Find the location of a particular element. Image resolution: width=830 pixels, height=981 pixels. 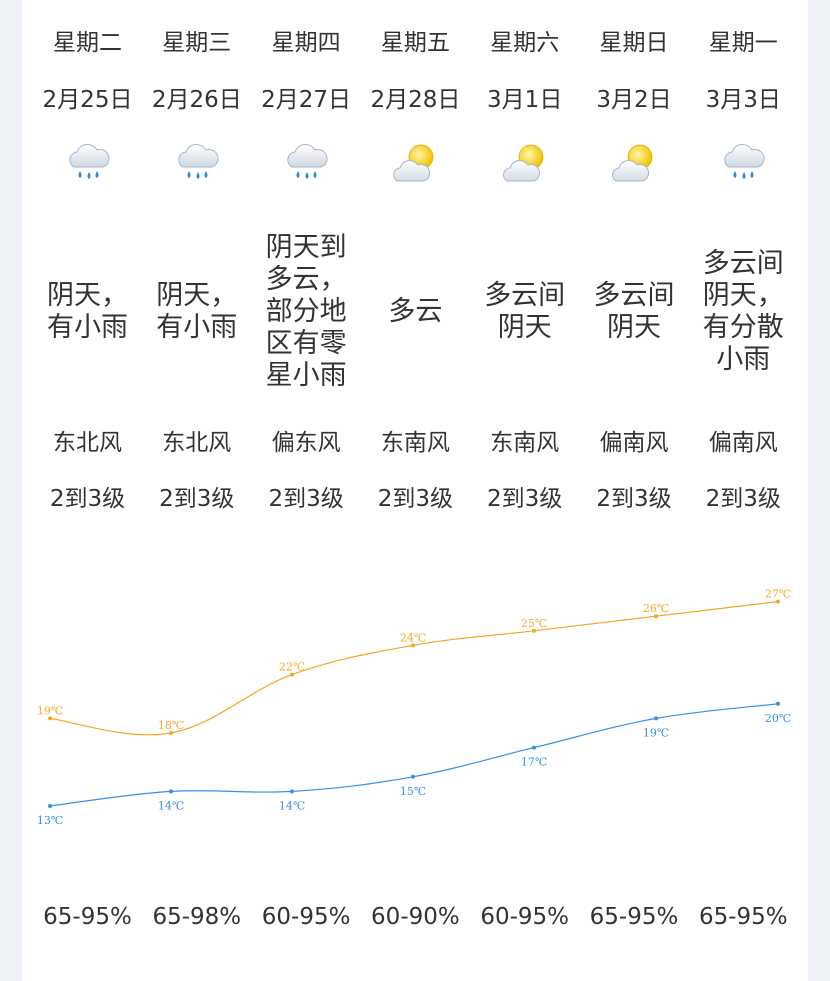

wind-level-row: 2到3级 2到3级 2到3级 2到3级 2到3级 2到3级 2到3级 is located at coordinates (415, 496).